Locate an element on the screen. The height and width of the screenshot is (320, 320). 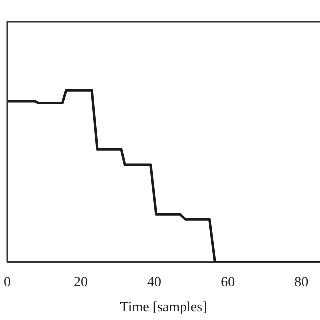
x-tick-label: 0 is located at coordinates (7, 282).